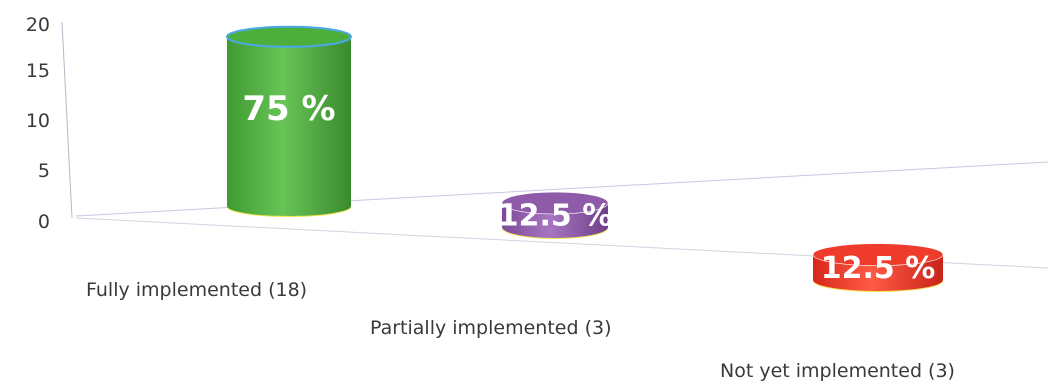 Image resolution: width=1050 pixels, height=384 pixels. Describe the element at coordinates (490, 328) in the screenshot. I see `category-label: Partially implemented (3)` at that location.